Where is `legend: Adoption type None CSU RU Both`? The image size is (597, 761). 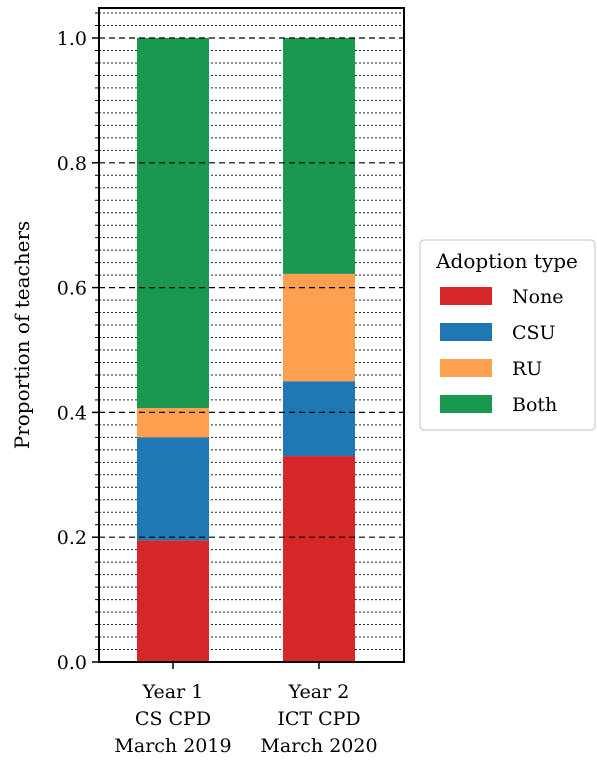 legend: Adoption type None CSU RU Both is located at coordinates (507, 335).